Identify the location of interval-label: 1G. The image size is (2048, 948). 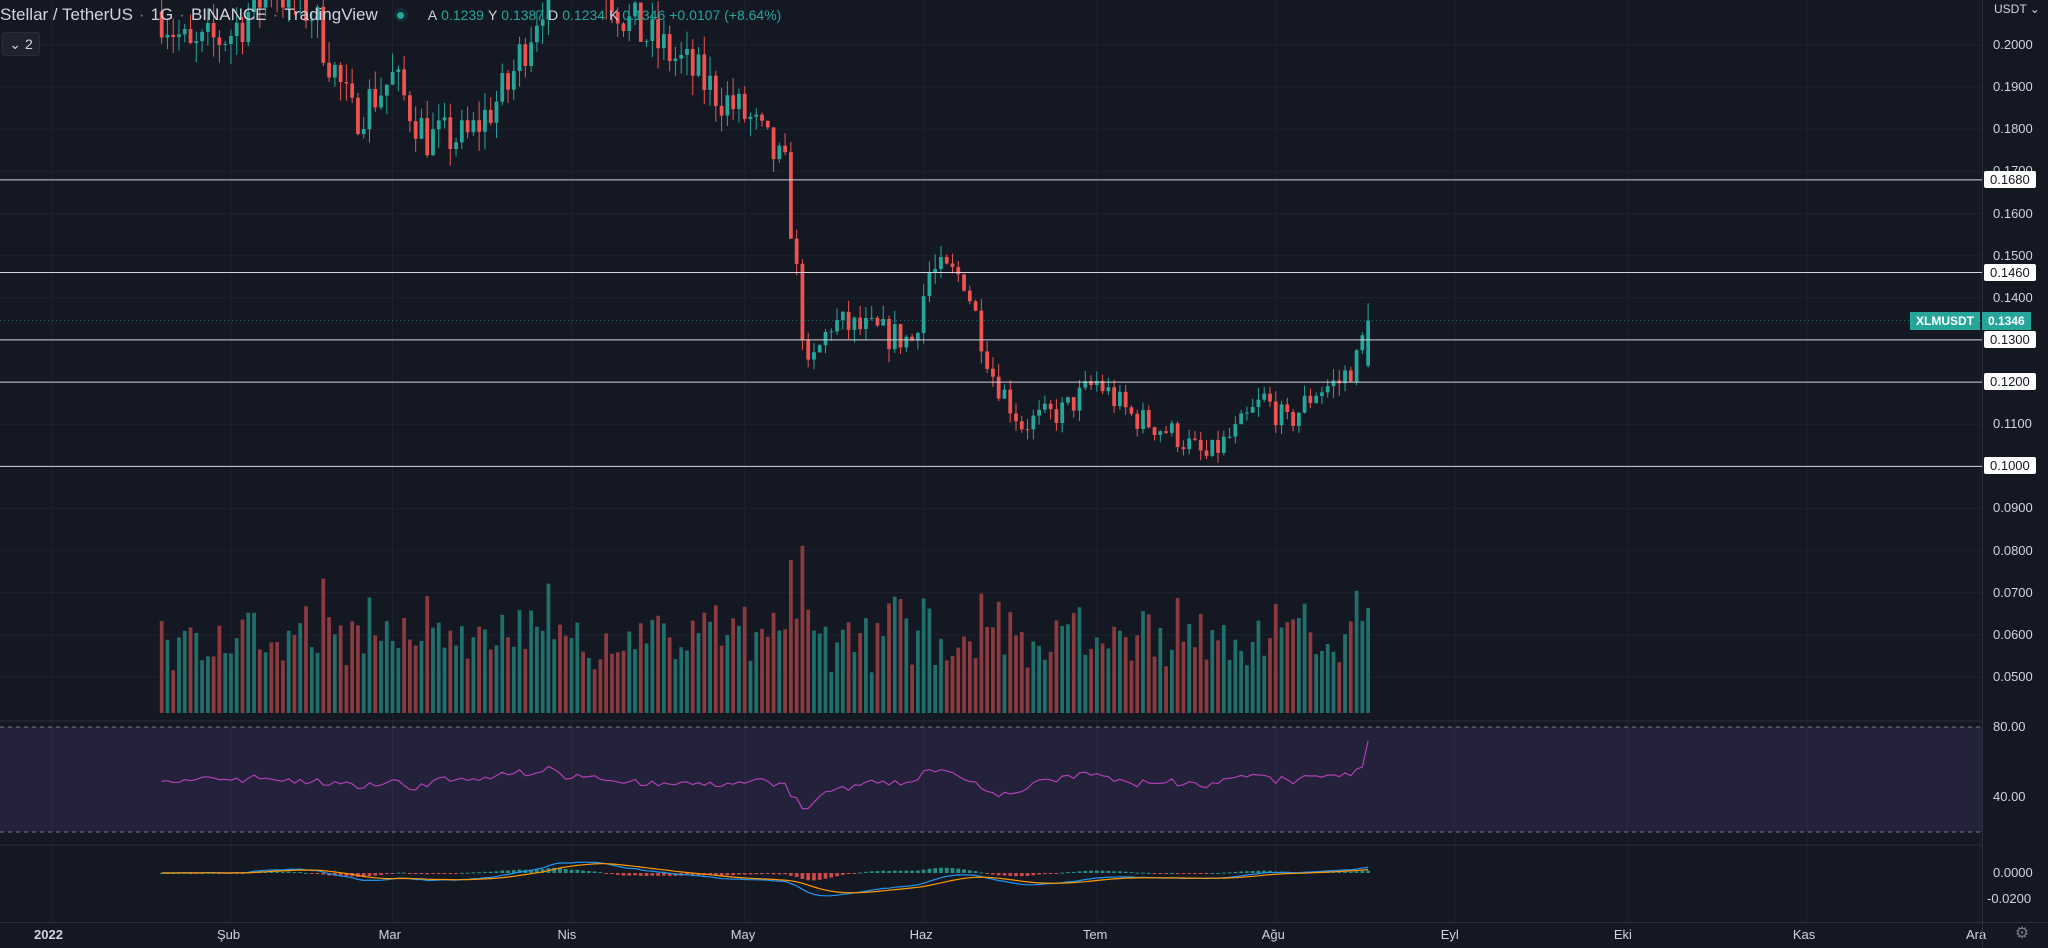
(162, 15).